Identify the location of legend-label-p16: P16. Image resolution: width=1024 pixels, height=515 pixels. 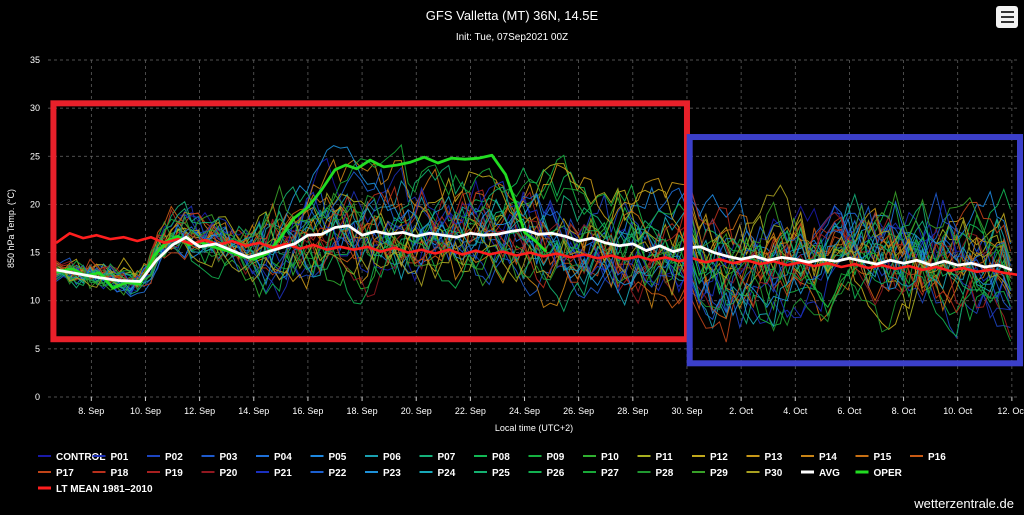
(937, 457).